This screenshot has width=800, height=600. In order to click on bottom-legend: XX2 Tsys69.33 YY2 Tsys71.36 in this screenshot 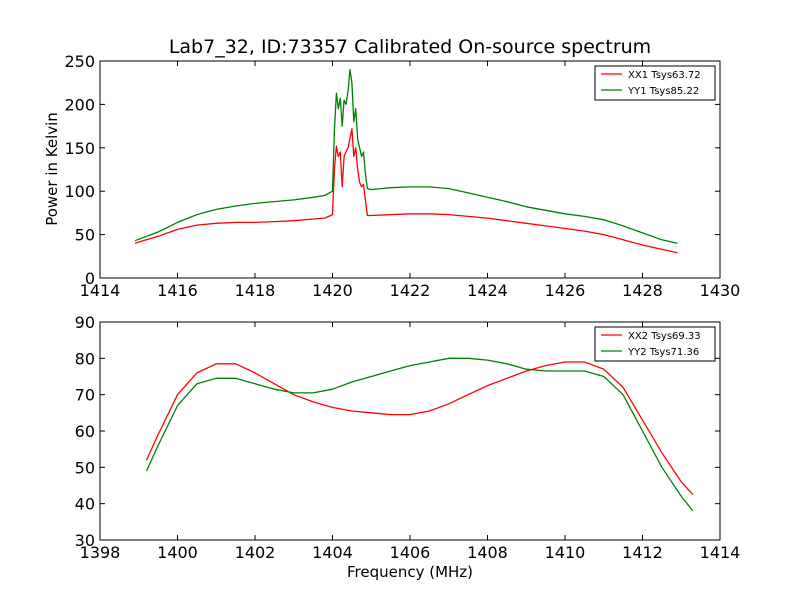, I will do `click(655, 344)`.